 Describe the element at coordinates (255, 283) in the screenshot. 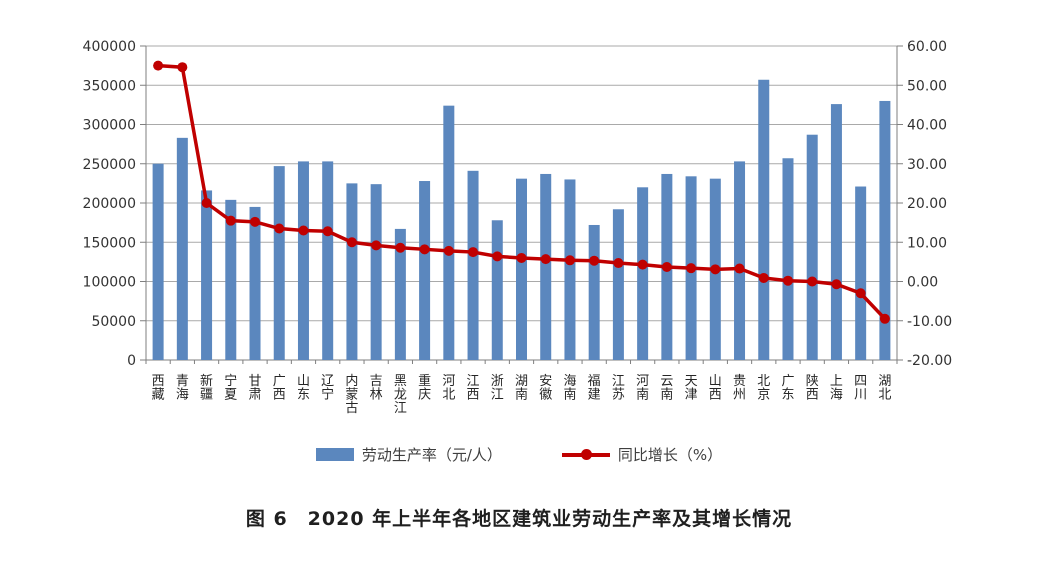

I see `bar-甘肃` at that location.